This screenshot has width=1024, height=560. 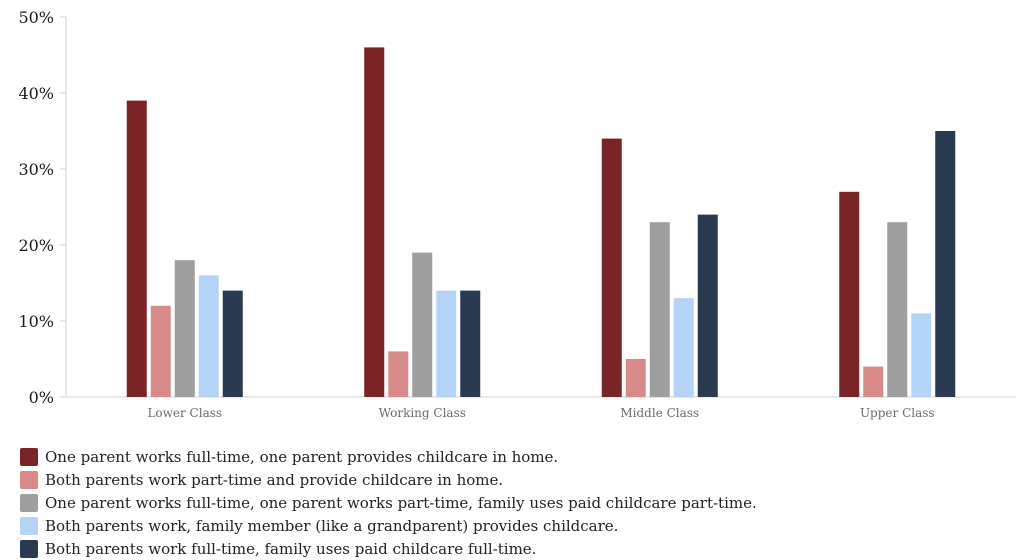 I want to click on y-tick-label: 10%, so click(x=36, y=321).